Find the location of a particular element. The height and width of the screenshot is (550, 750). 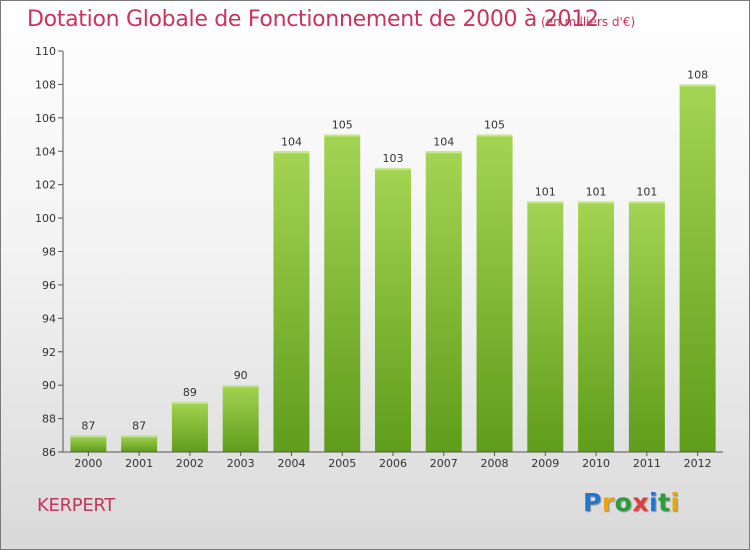

logo-letter: r is located at coordinates (608, 502).